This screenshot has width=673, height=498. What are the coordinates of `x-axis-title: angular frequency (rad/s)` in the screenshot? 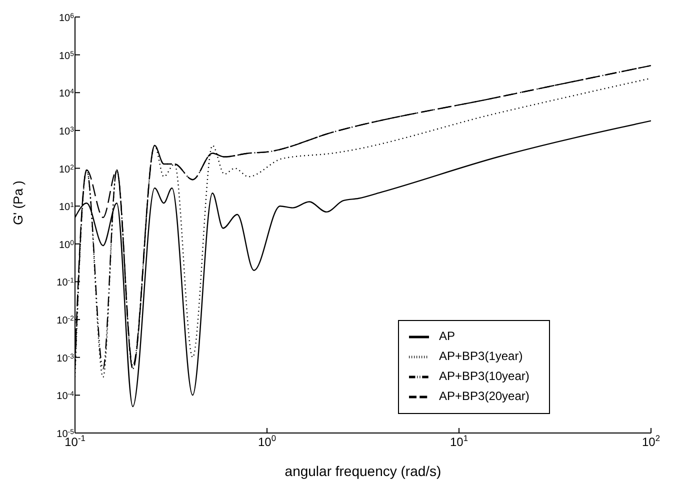 It's located at (363, 471).